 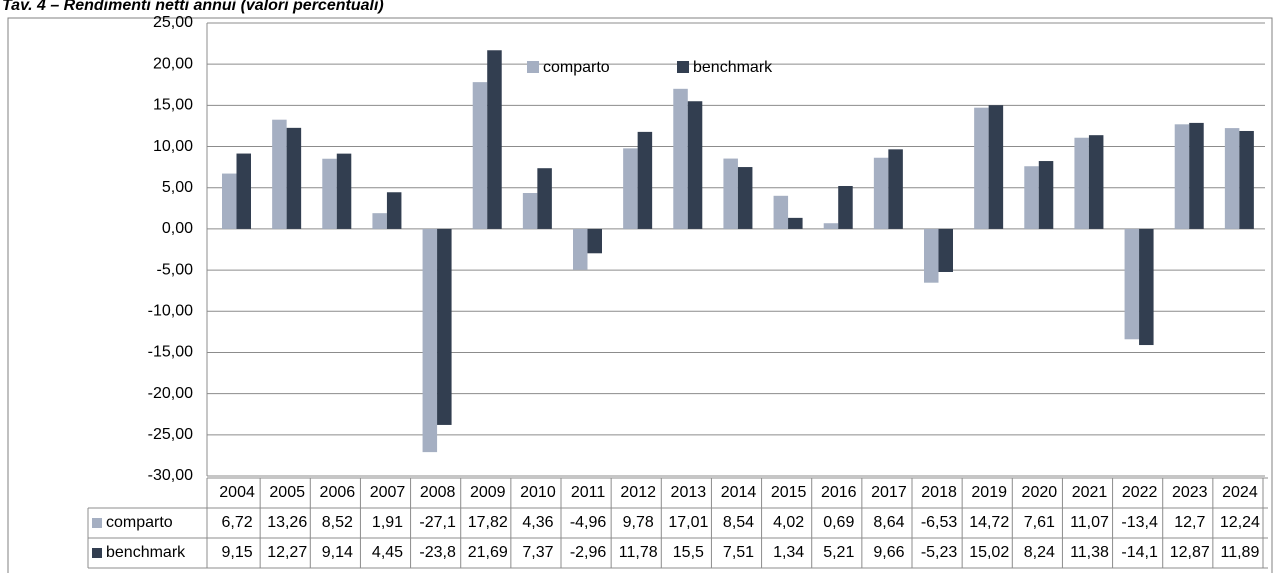 I want to click on x-tick-label: 2011, so click(x=588, y=492).